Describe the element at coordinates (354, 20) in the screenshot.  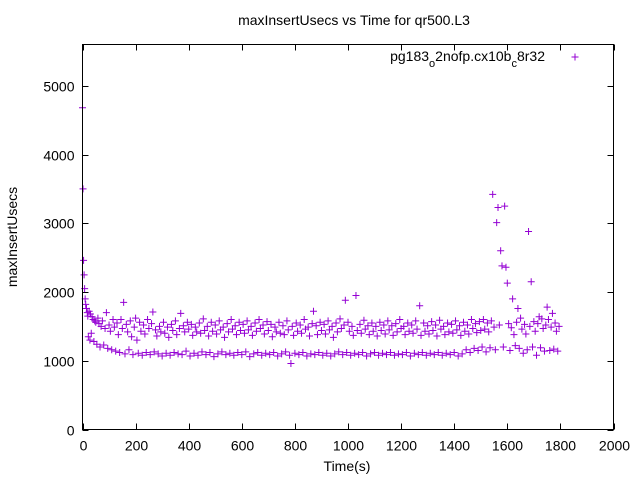
I see `chart-title: maxInsertUsecs vs Time for qr500.L3` at that location.